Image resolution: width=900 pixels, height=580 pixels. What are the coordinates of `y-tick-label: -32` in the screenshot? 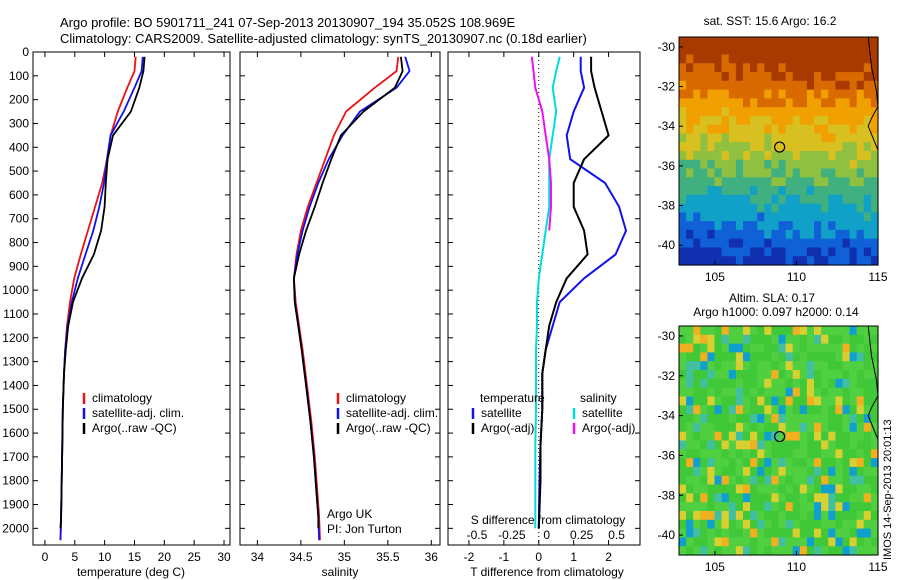 It's located at (667, 376).